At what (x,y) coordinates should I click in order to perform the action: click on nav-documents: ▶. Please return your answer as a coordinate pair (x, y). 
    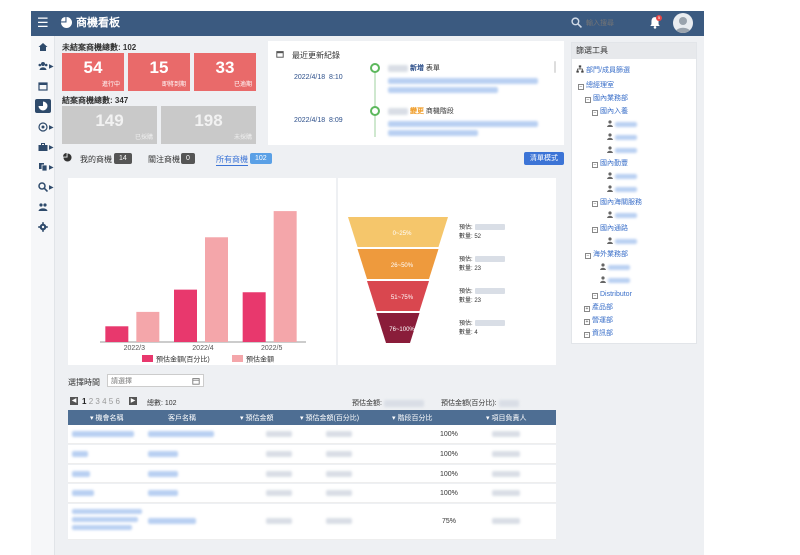
    Looking at the image, I should click on (44, 167).